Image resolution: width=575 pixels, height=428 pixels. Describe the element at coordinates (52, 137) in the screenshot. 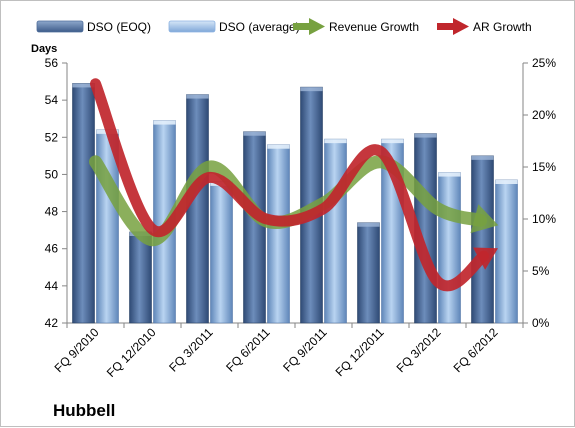

I see `left-tick-label: 52` at that location.